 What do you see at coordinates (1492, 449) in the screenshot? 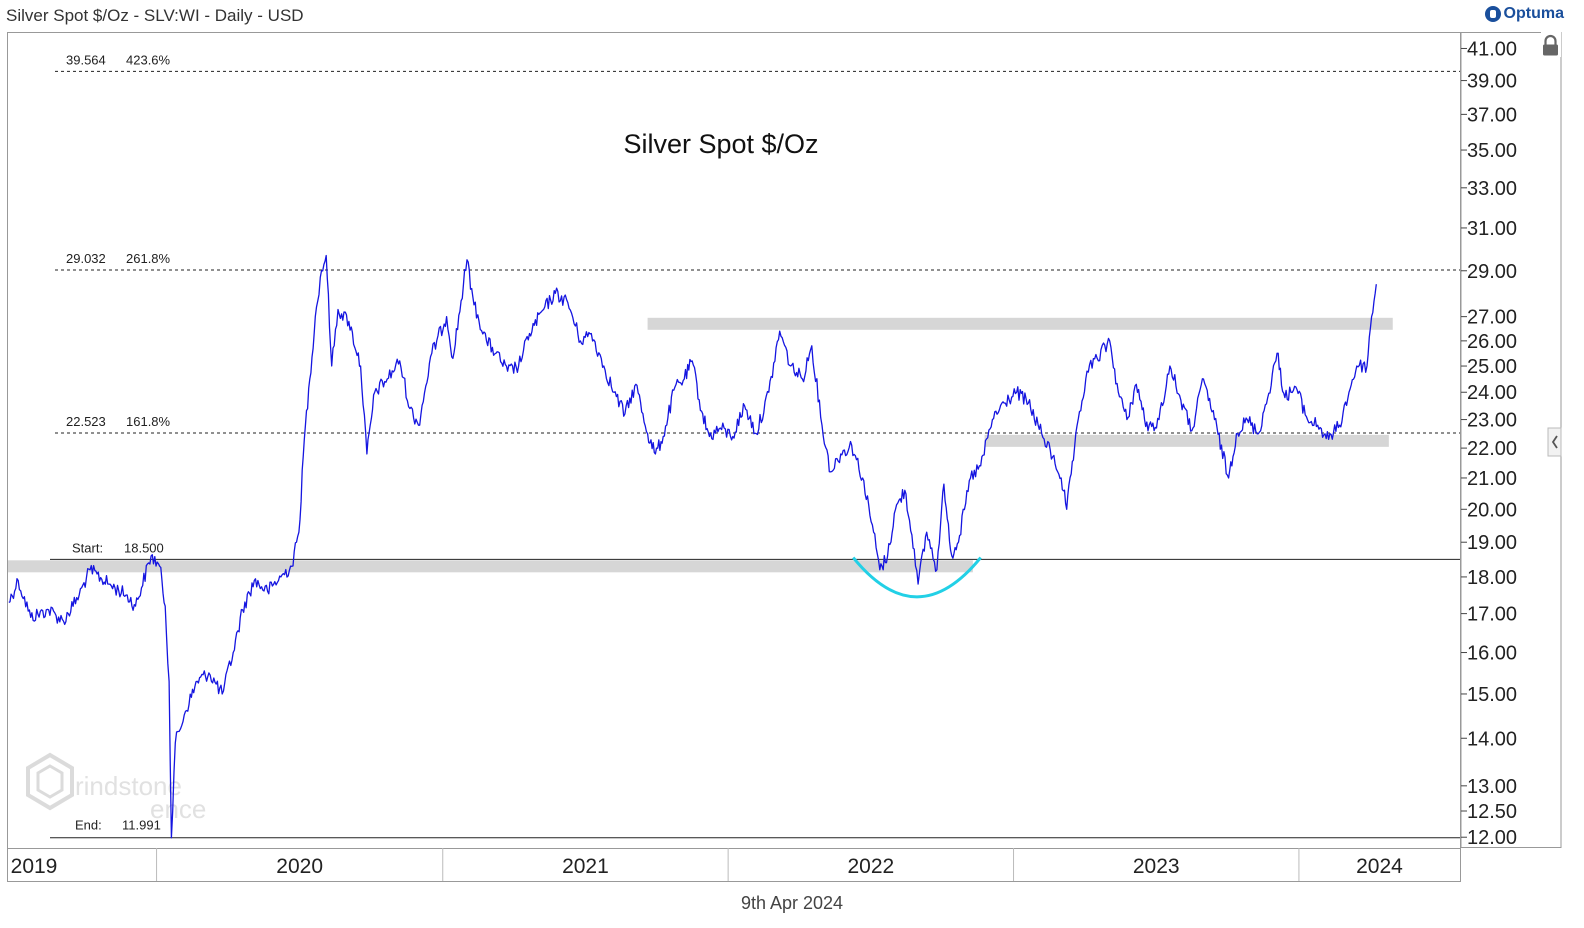
I see `y-tick-label-12: 22.00` at bounding box center [1492, 449].